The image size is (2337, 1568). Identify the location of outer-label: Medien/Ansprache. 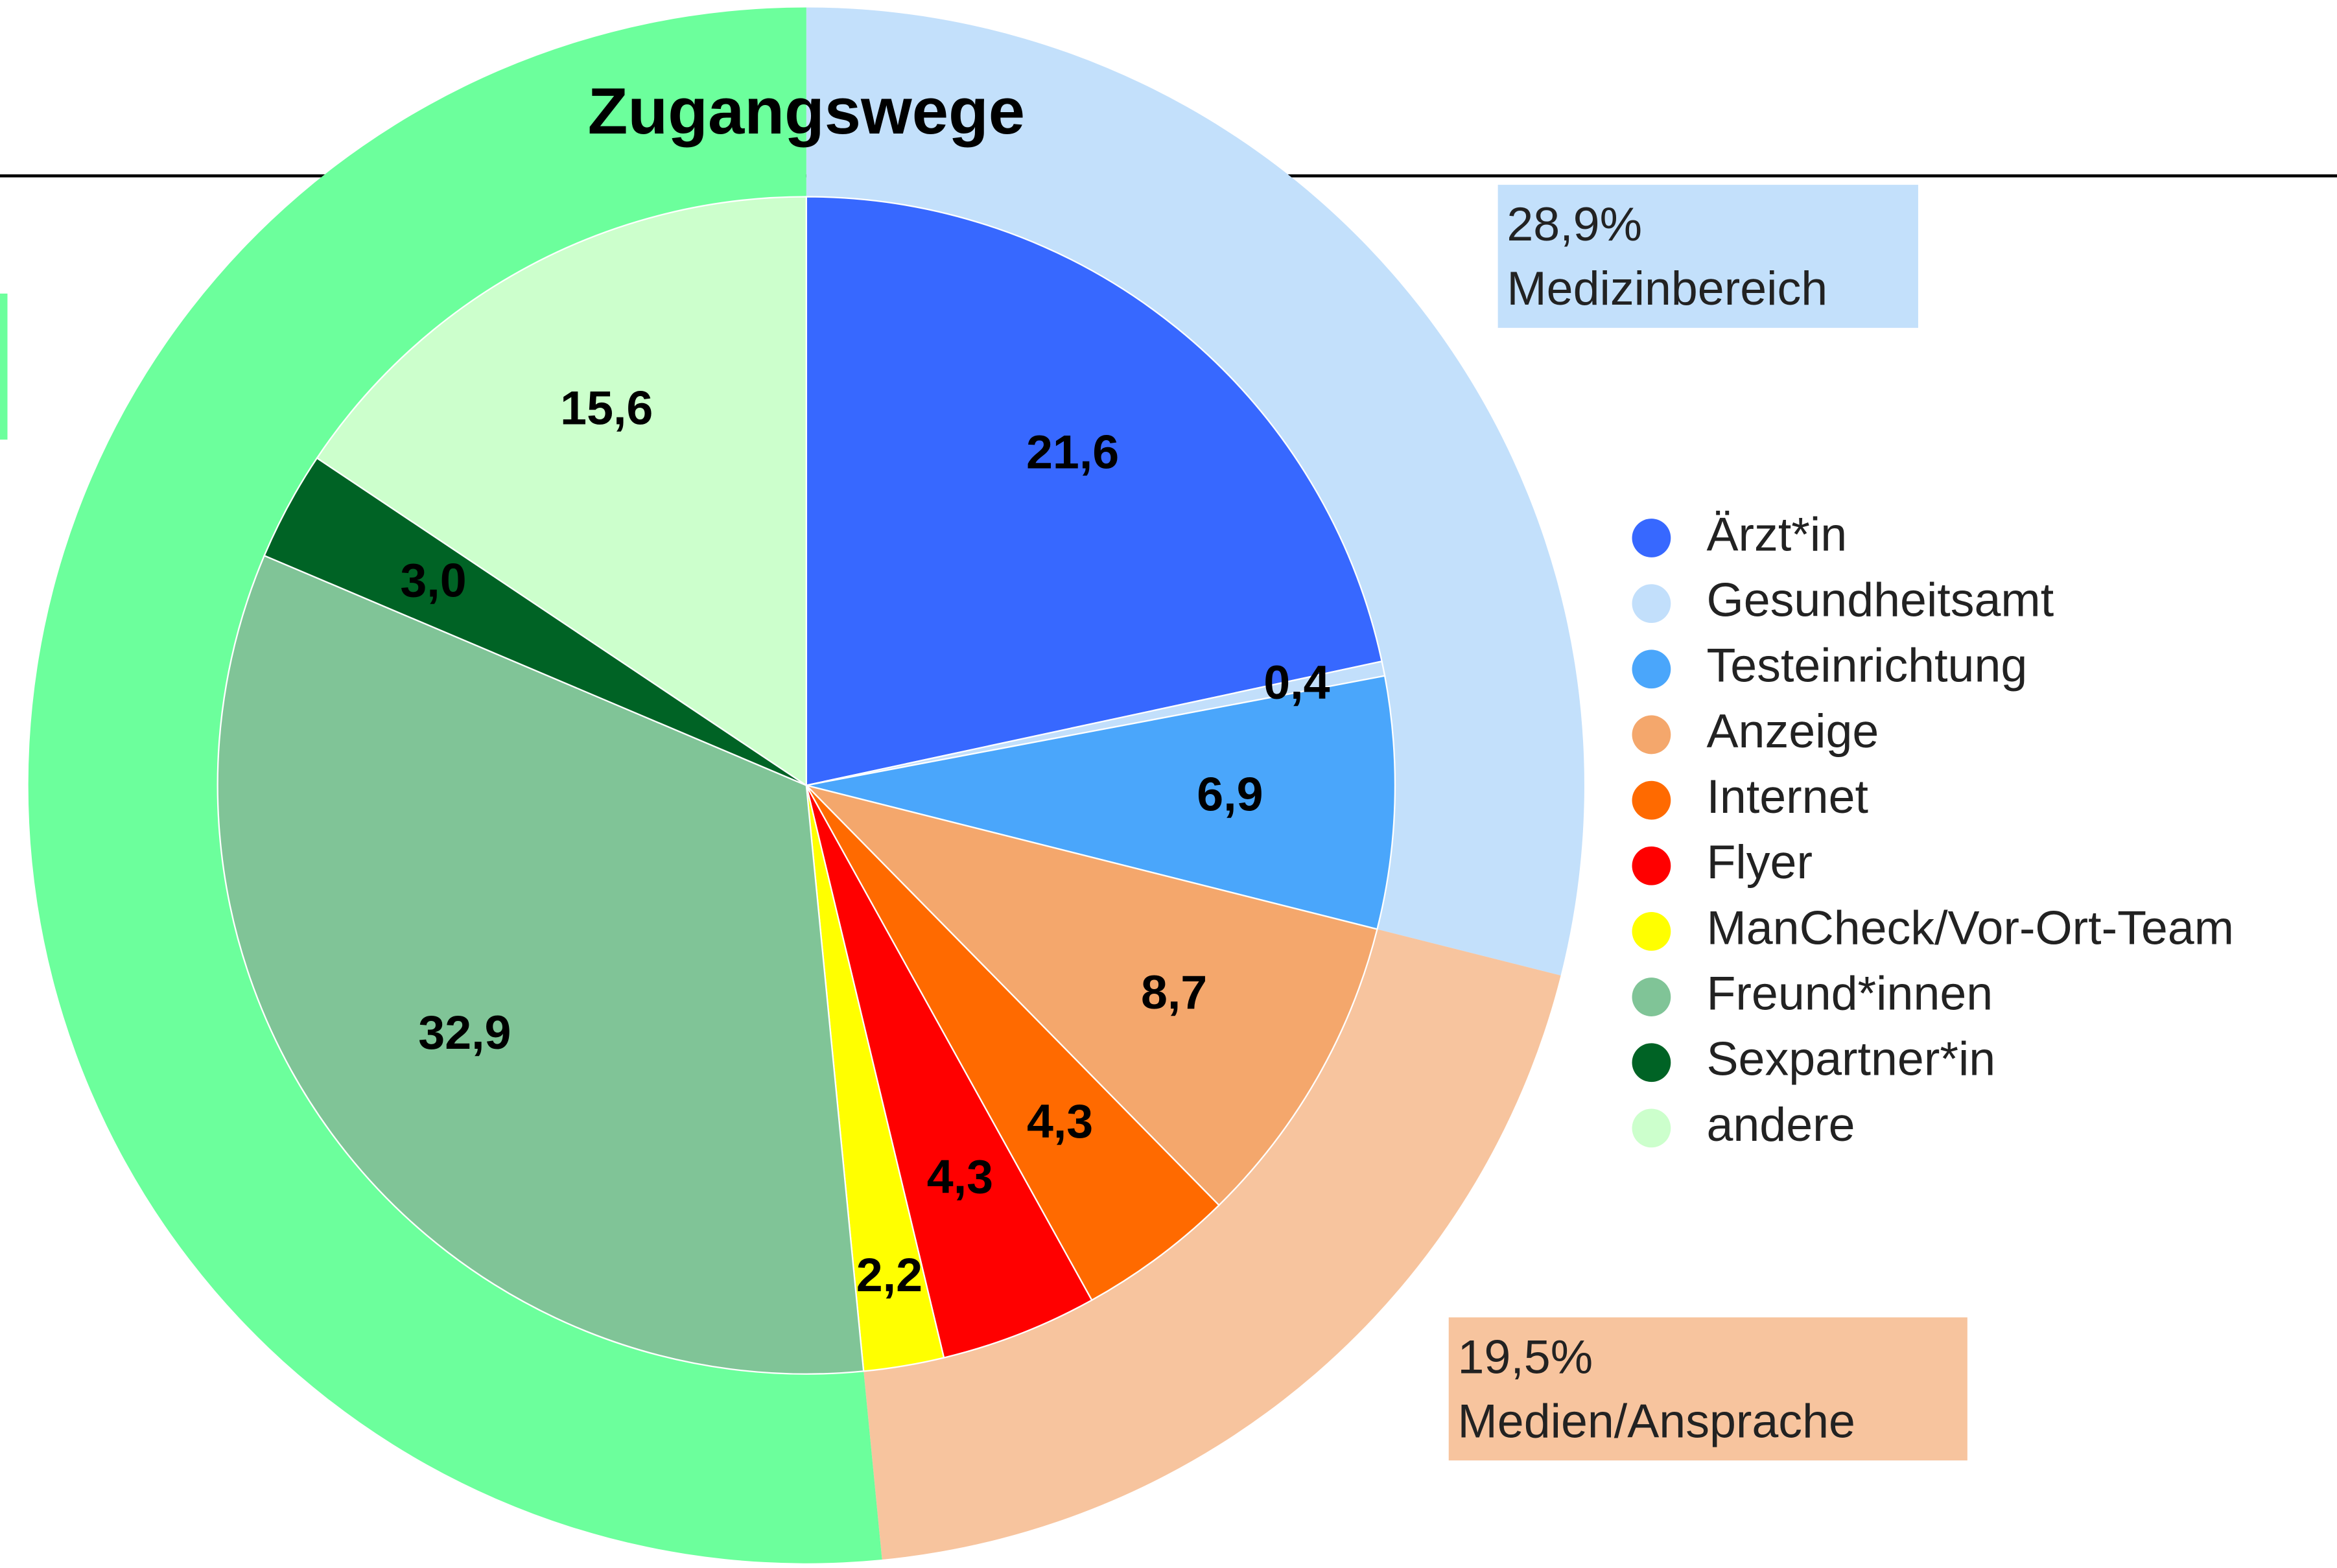
(1656, 1421).